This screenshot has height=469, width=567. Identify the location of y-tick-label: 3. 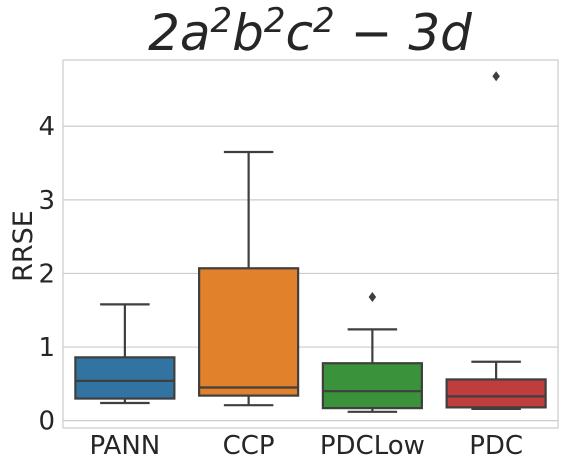
(46, 201).